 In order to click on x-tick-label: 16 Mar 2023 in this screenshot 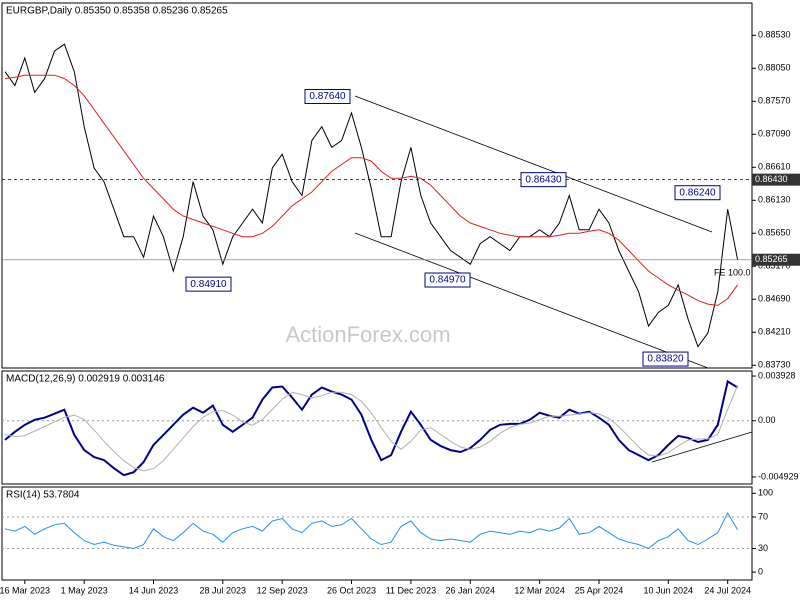, I will do `click(25, 590)`.